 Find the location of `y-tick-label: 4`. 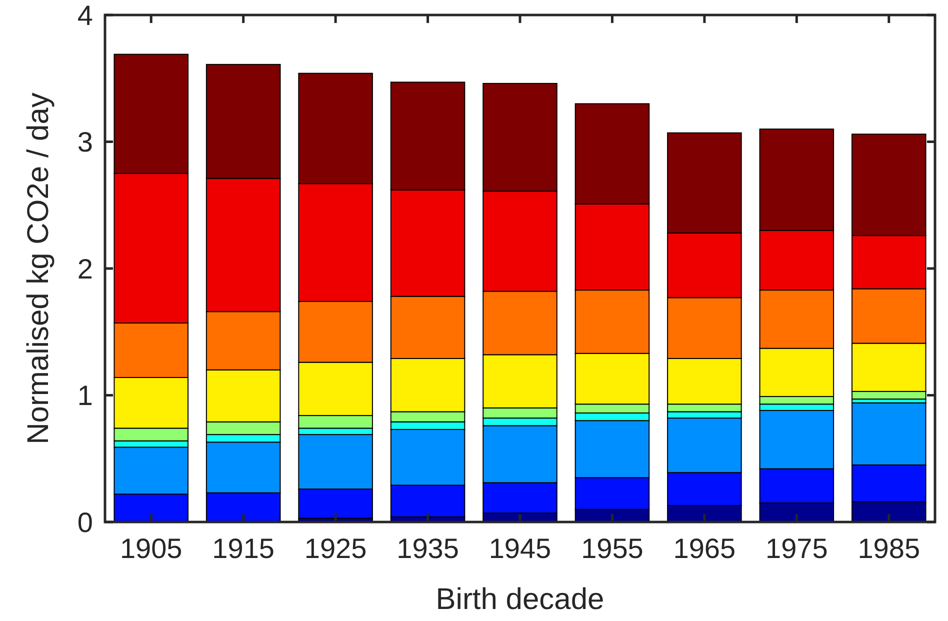

y-tick-label: 4 is located at coordinates (85, 15).